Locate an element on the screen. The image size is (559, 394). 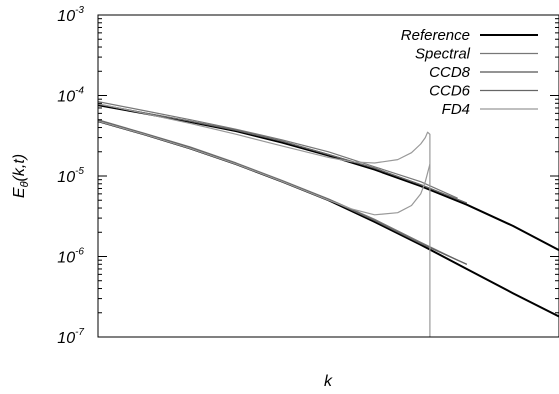
y-tick-label-exponent: -3 is located at coordinates (79, 10).